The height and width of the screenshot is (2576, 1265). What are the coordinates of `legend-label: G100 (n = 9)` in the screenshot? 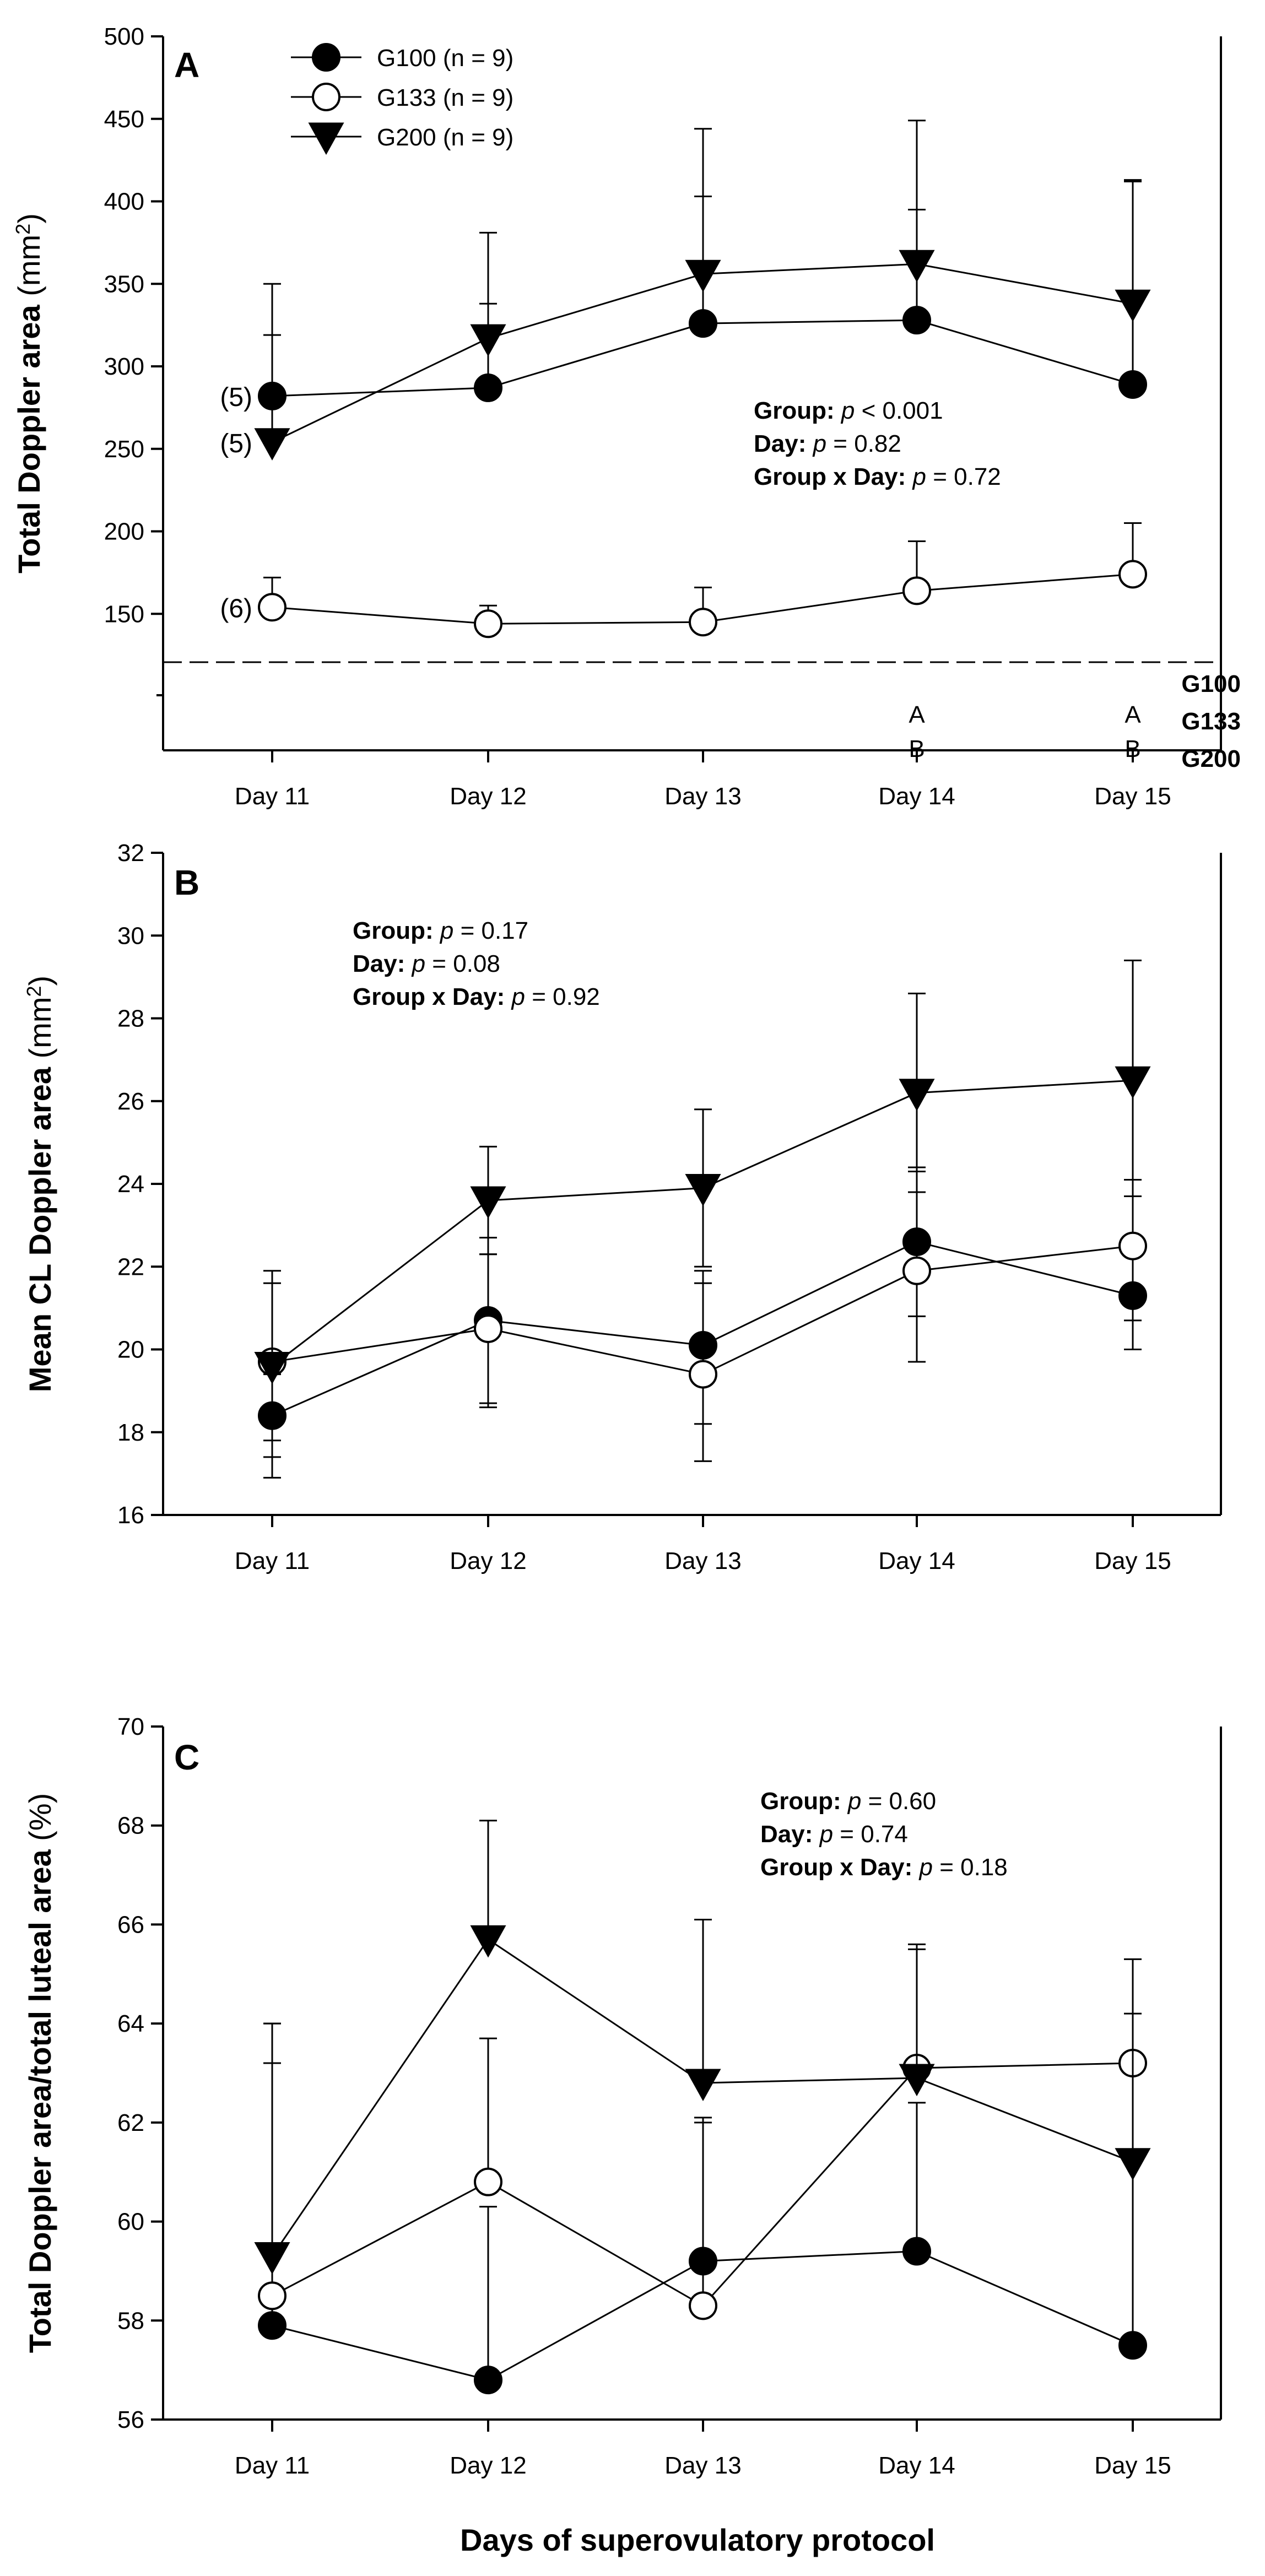 It's located at (445, 59).